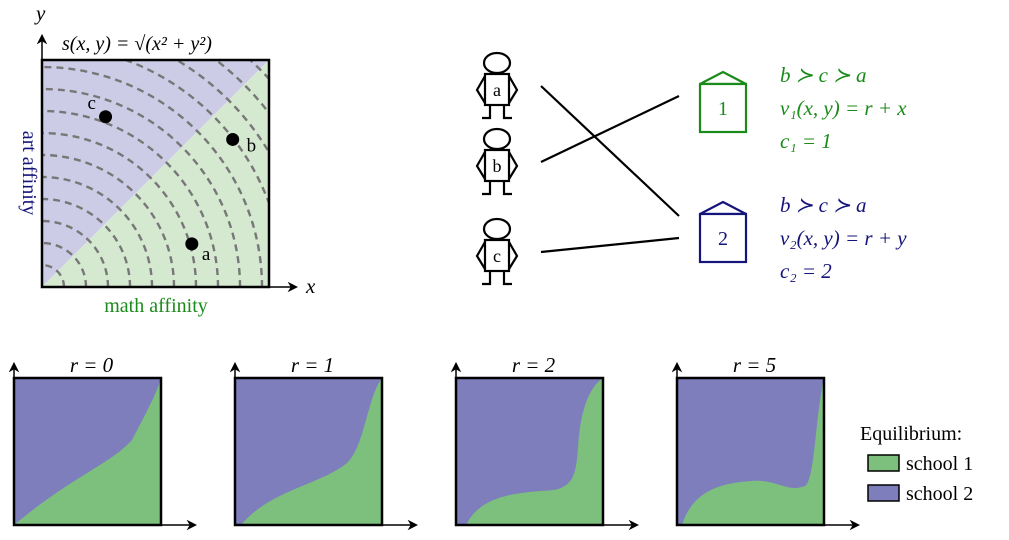 The height and width of the screenshot is (540, 1009). I want to click on student-point-c, so click(106, 117).